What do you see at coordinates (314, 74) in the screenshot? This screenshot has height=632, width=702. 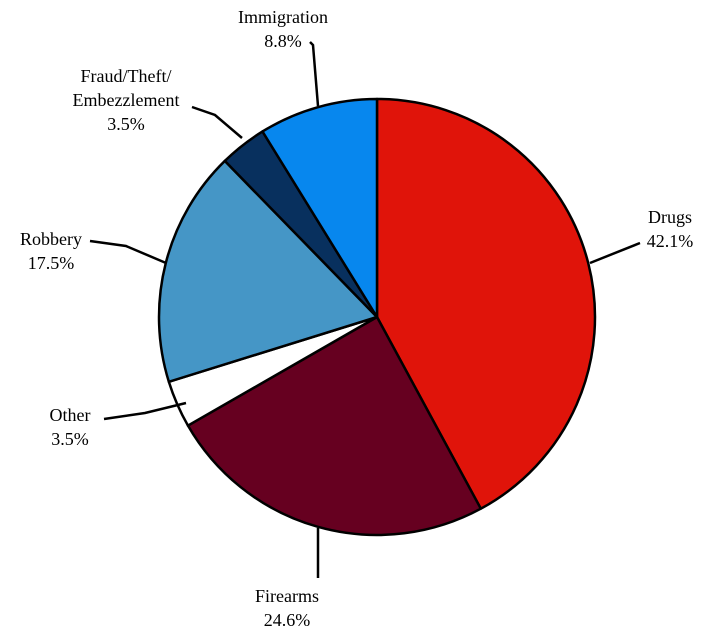 I see `leader-line-immigration` at bounding box center [314, 74].